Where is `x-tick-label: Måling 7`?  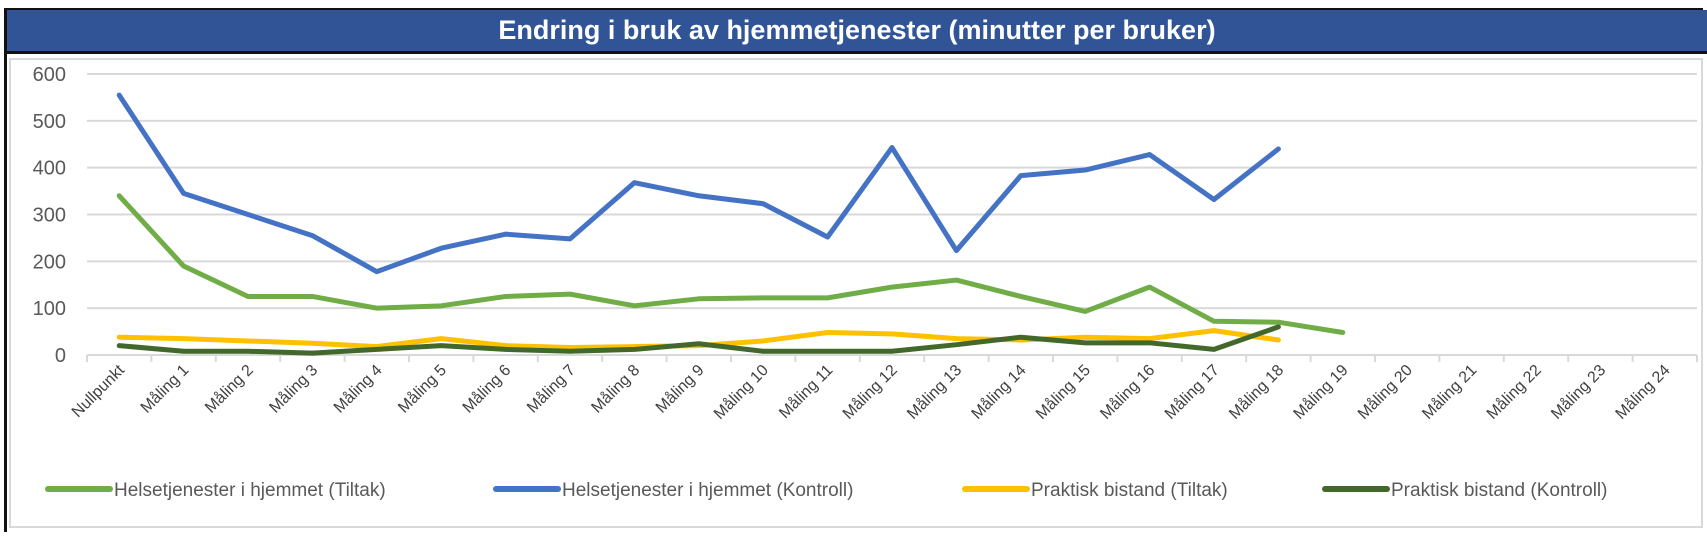
x-tick-label: Måling 7 is located at coordinates (551, 389).